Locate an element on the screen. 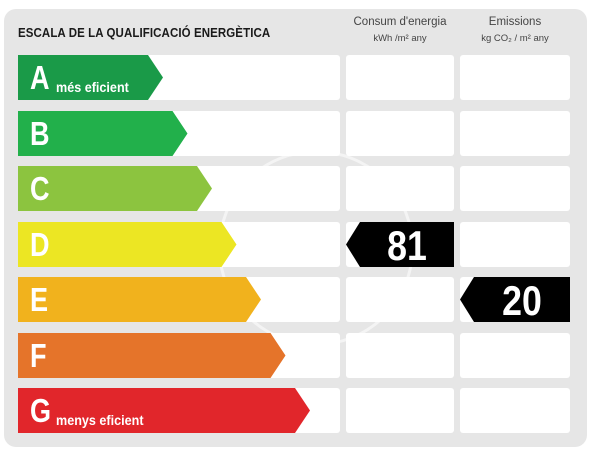 The height and width of the screenshot is (460, 592). emissions-column-label: Emissions is located at coordinates (515, 22).